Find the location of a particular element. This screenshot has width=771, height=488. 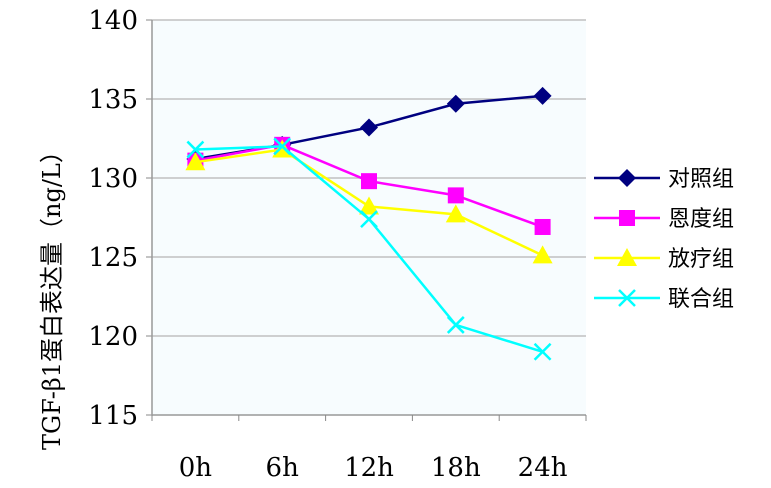

legend-item: 对照组 is located at coordinates (664, 179).